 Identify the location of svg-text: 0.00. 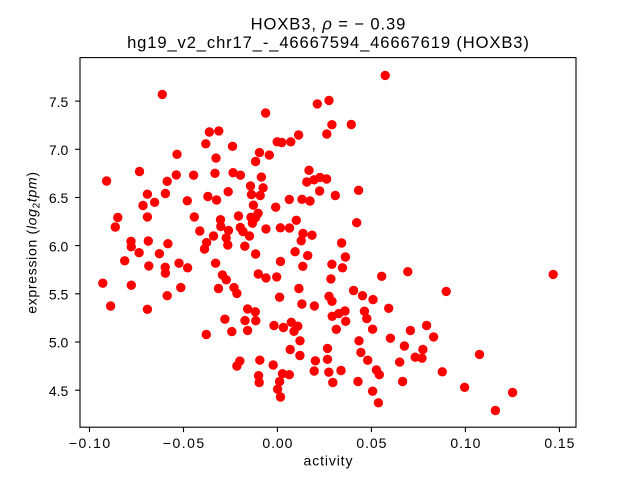
(277, 443).